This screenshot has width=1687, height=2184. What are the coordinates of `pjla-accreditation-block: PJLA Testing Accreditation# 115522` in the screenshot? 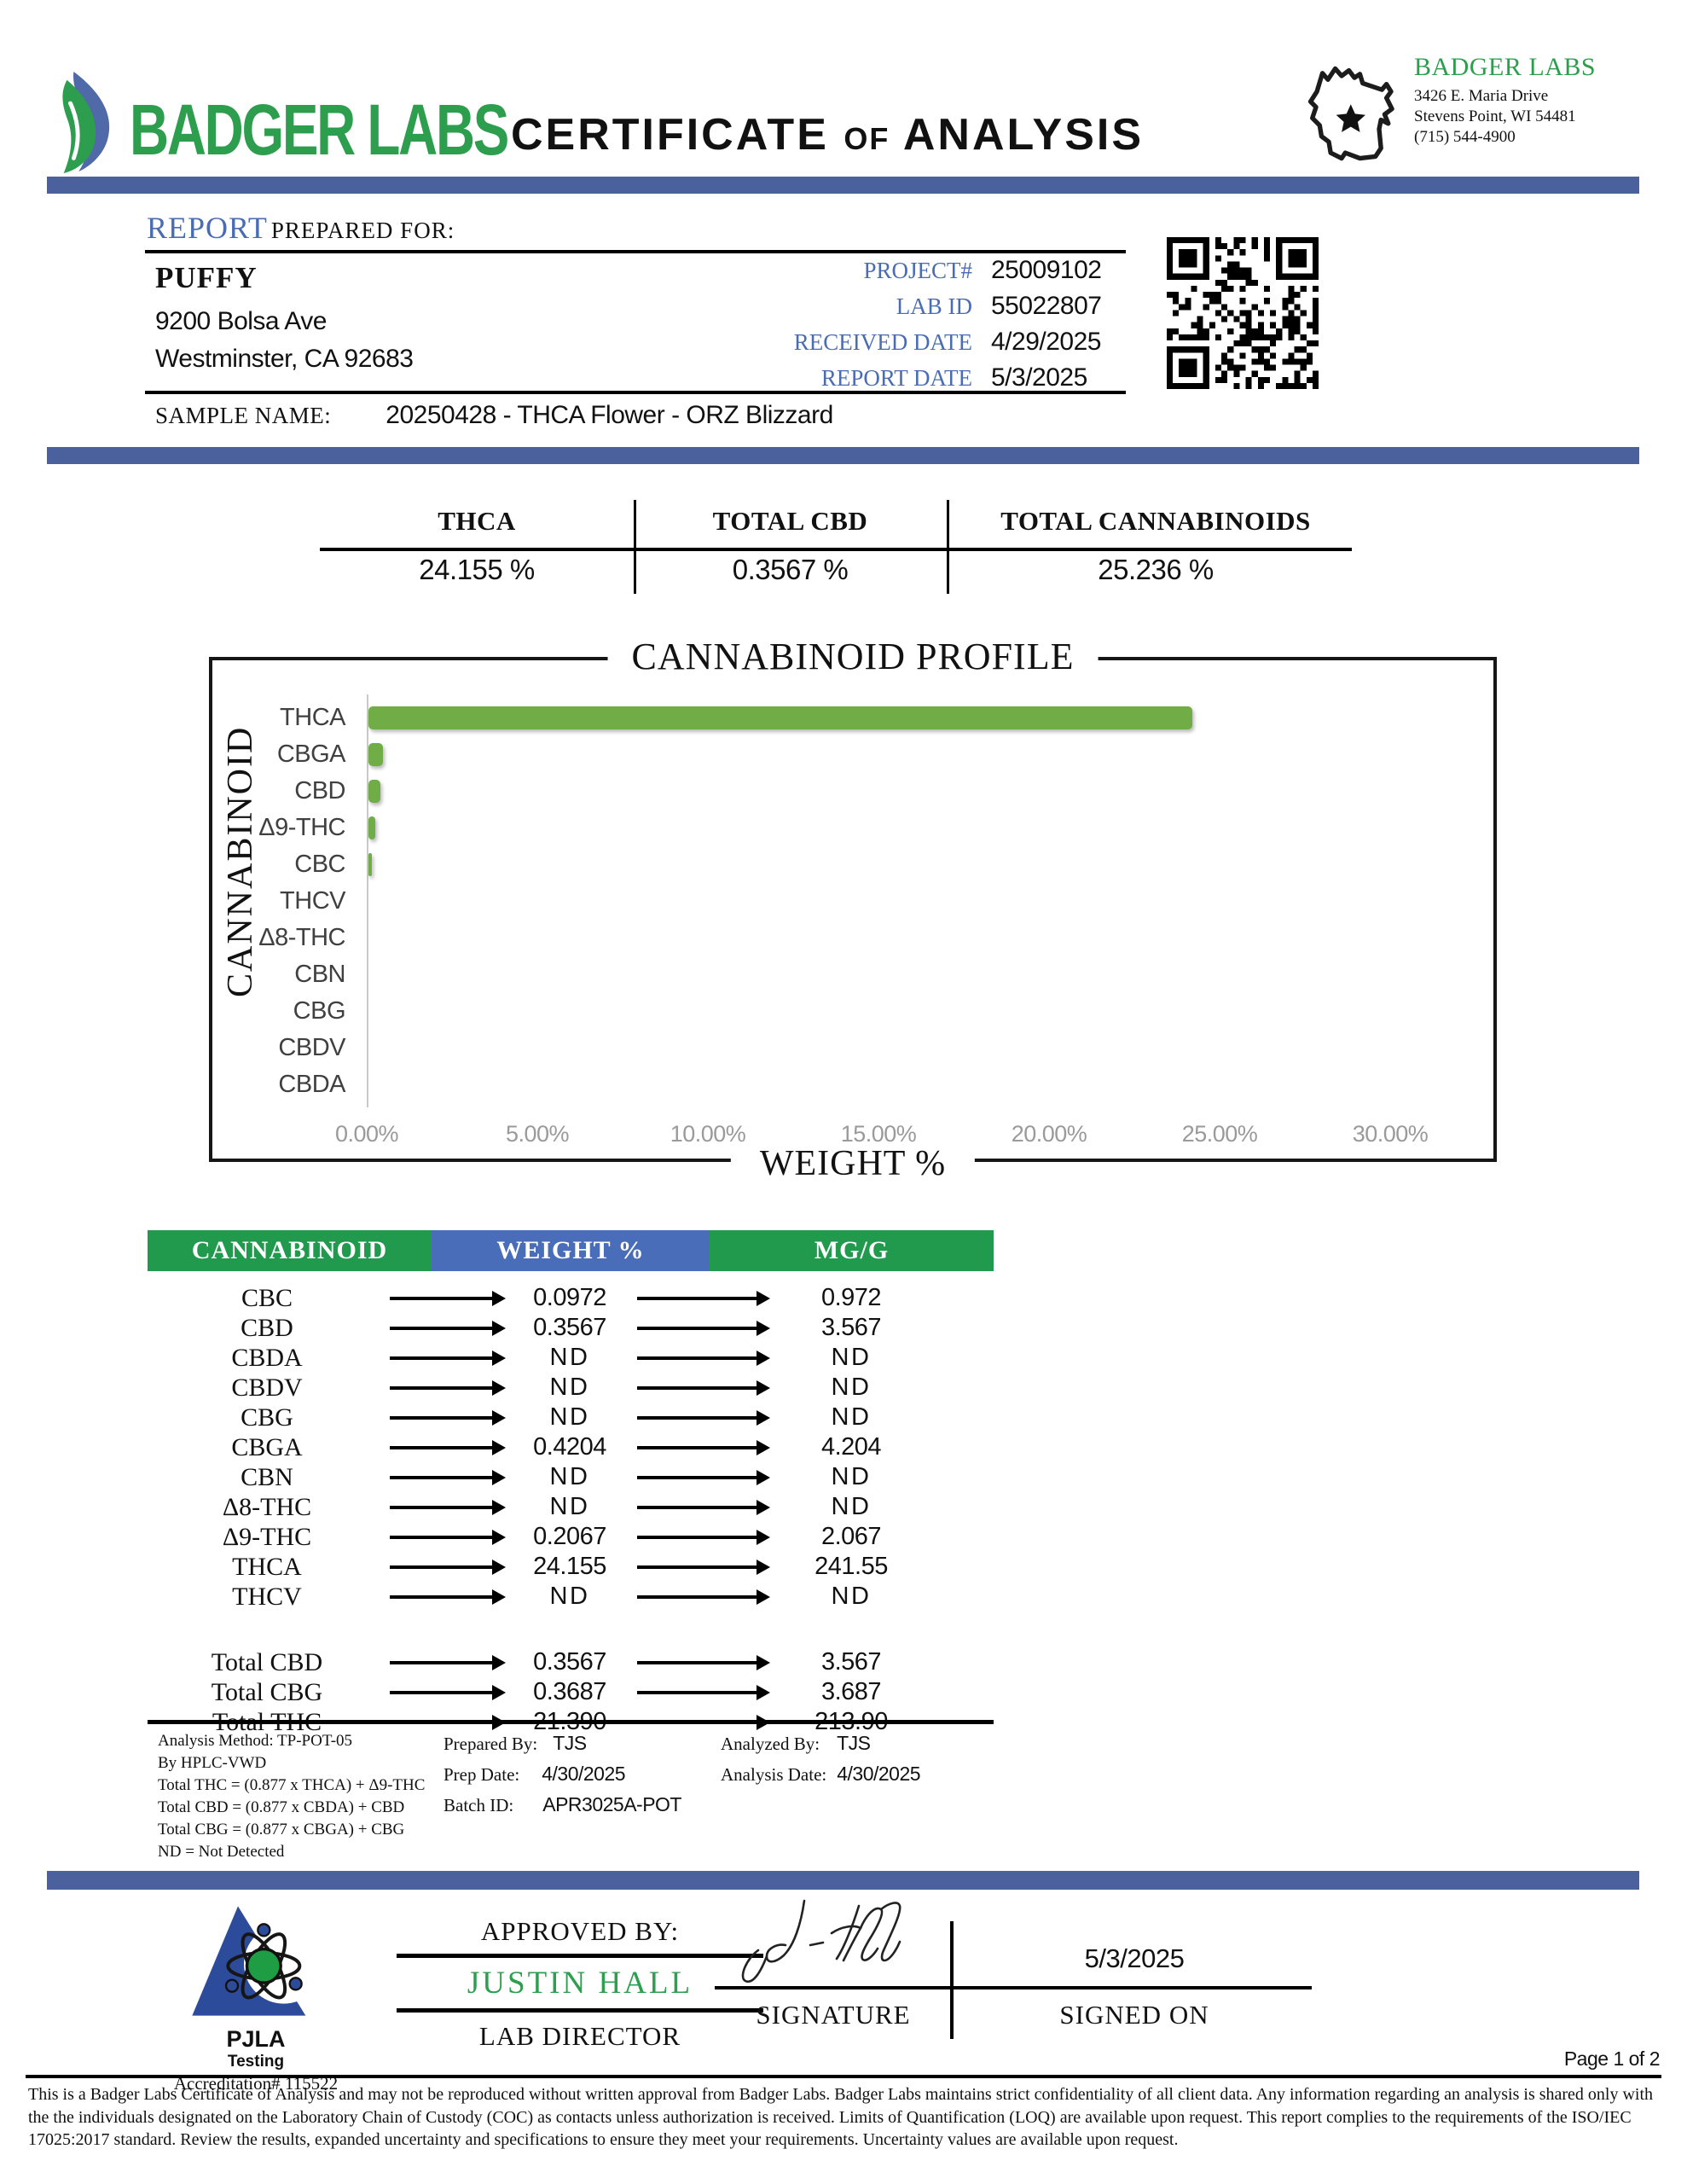 It's located at (256, 1999).